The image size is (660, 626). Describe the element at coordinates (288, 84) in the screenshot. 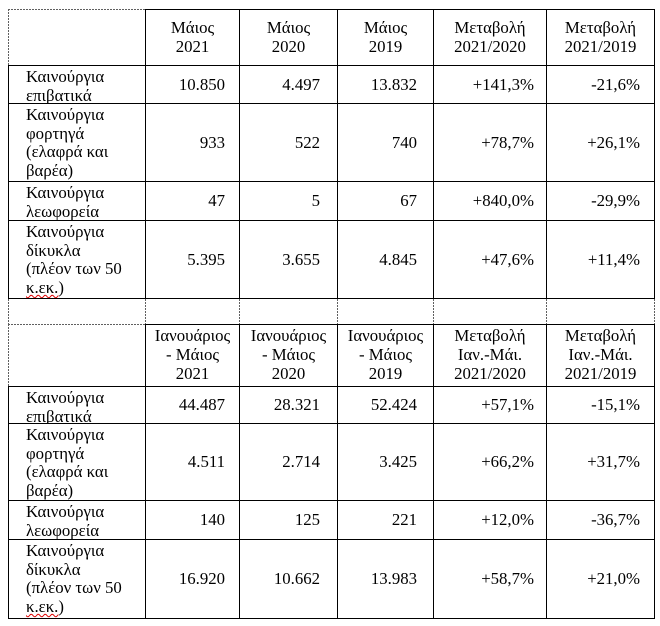

I see `value-cell: 4.497` at that location.